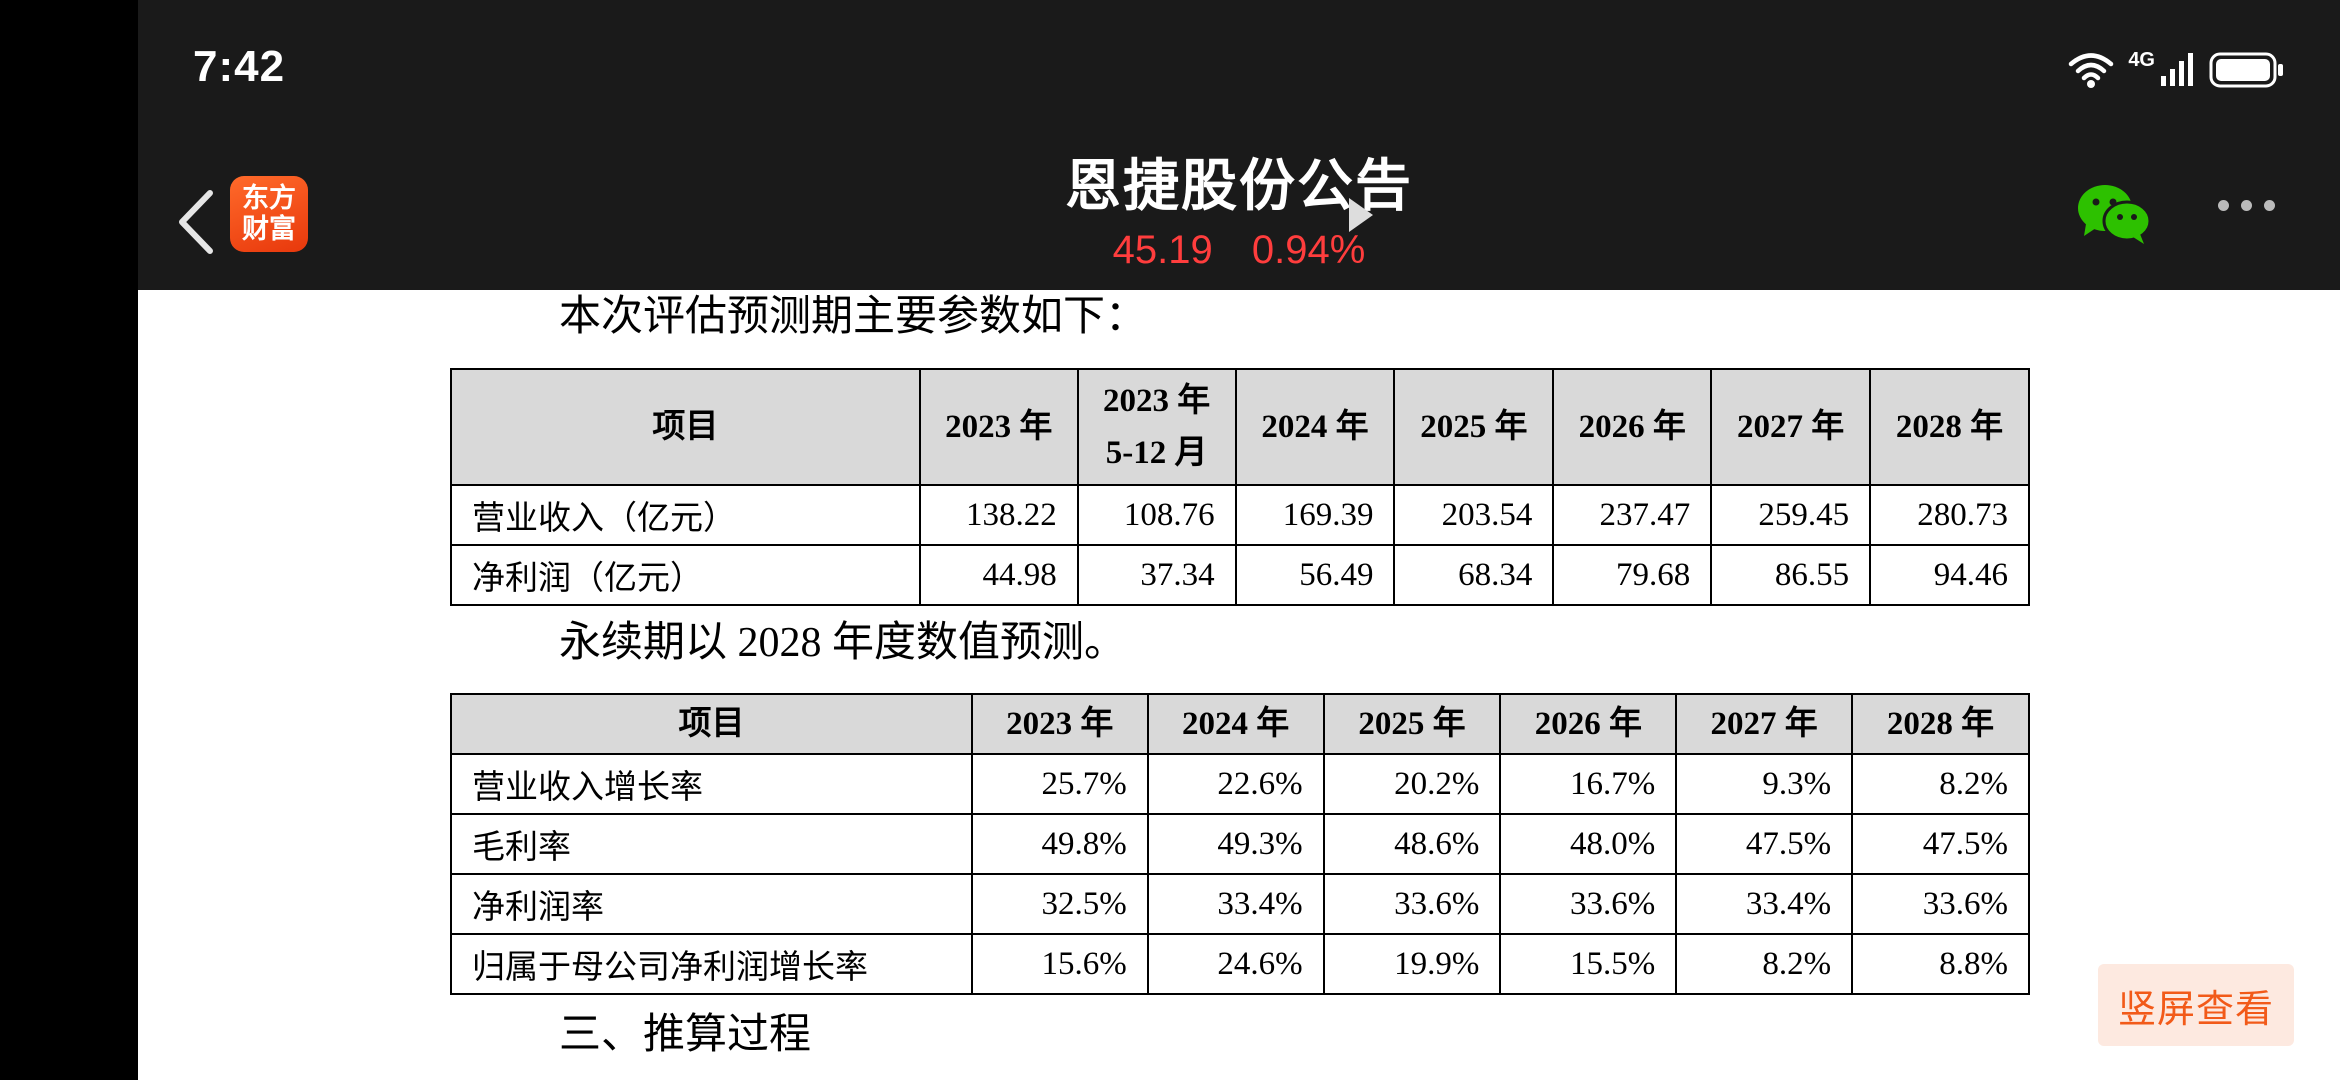 The width and height of the screenshot is (2340, 1080). What do you see at coordinates (1235, 784) in the screenshot?
I see `table-cell: 22.6%` at bounding box center [1235, 784].